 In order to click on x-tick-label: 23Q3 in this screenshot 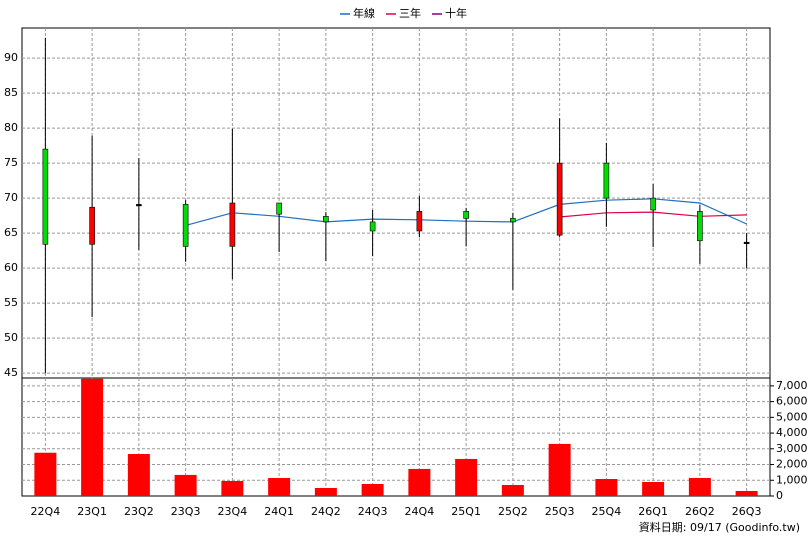, I will do `click(186, 511)`.